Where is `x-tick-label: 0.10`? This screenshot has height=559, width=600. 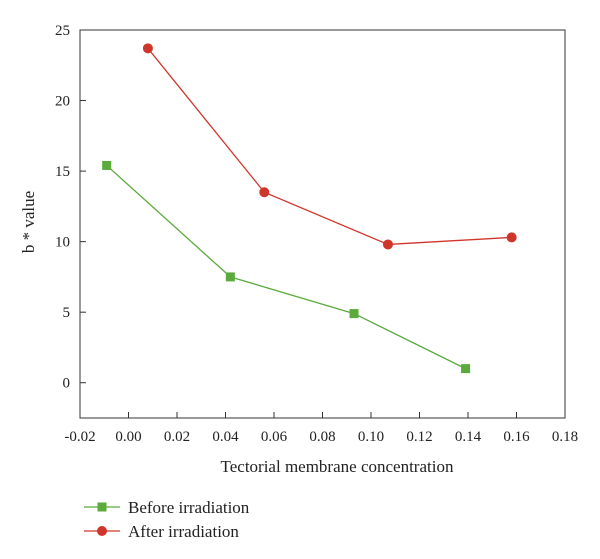 x-tick-label: 0.10 is located at coordinates (371, 437).